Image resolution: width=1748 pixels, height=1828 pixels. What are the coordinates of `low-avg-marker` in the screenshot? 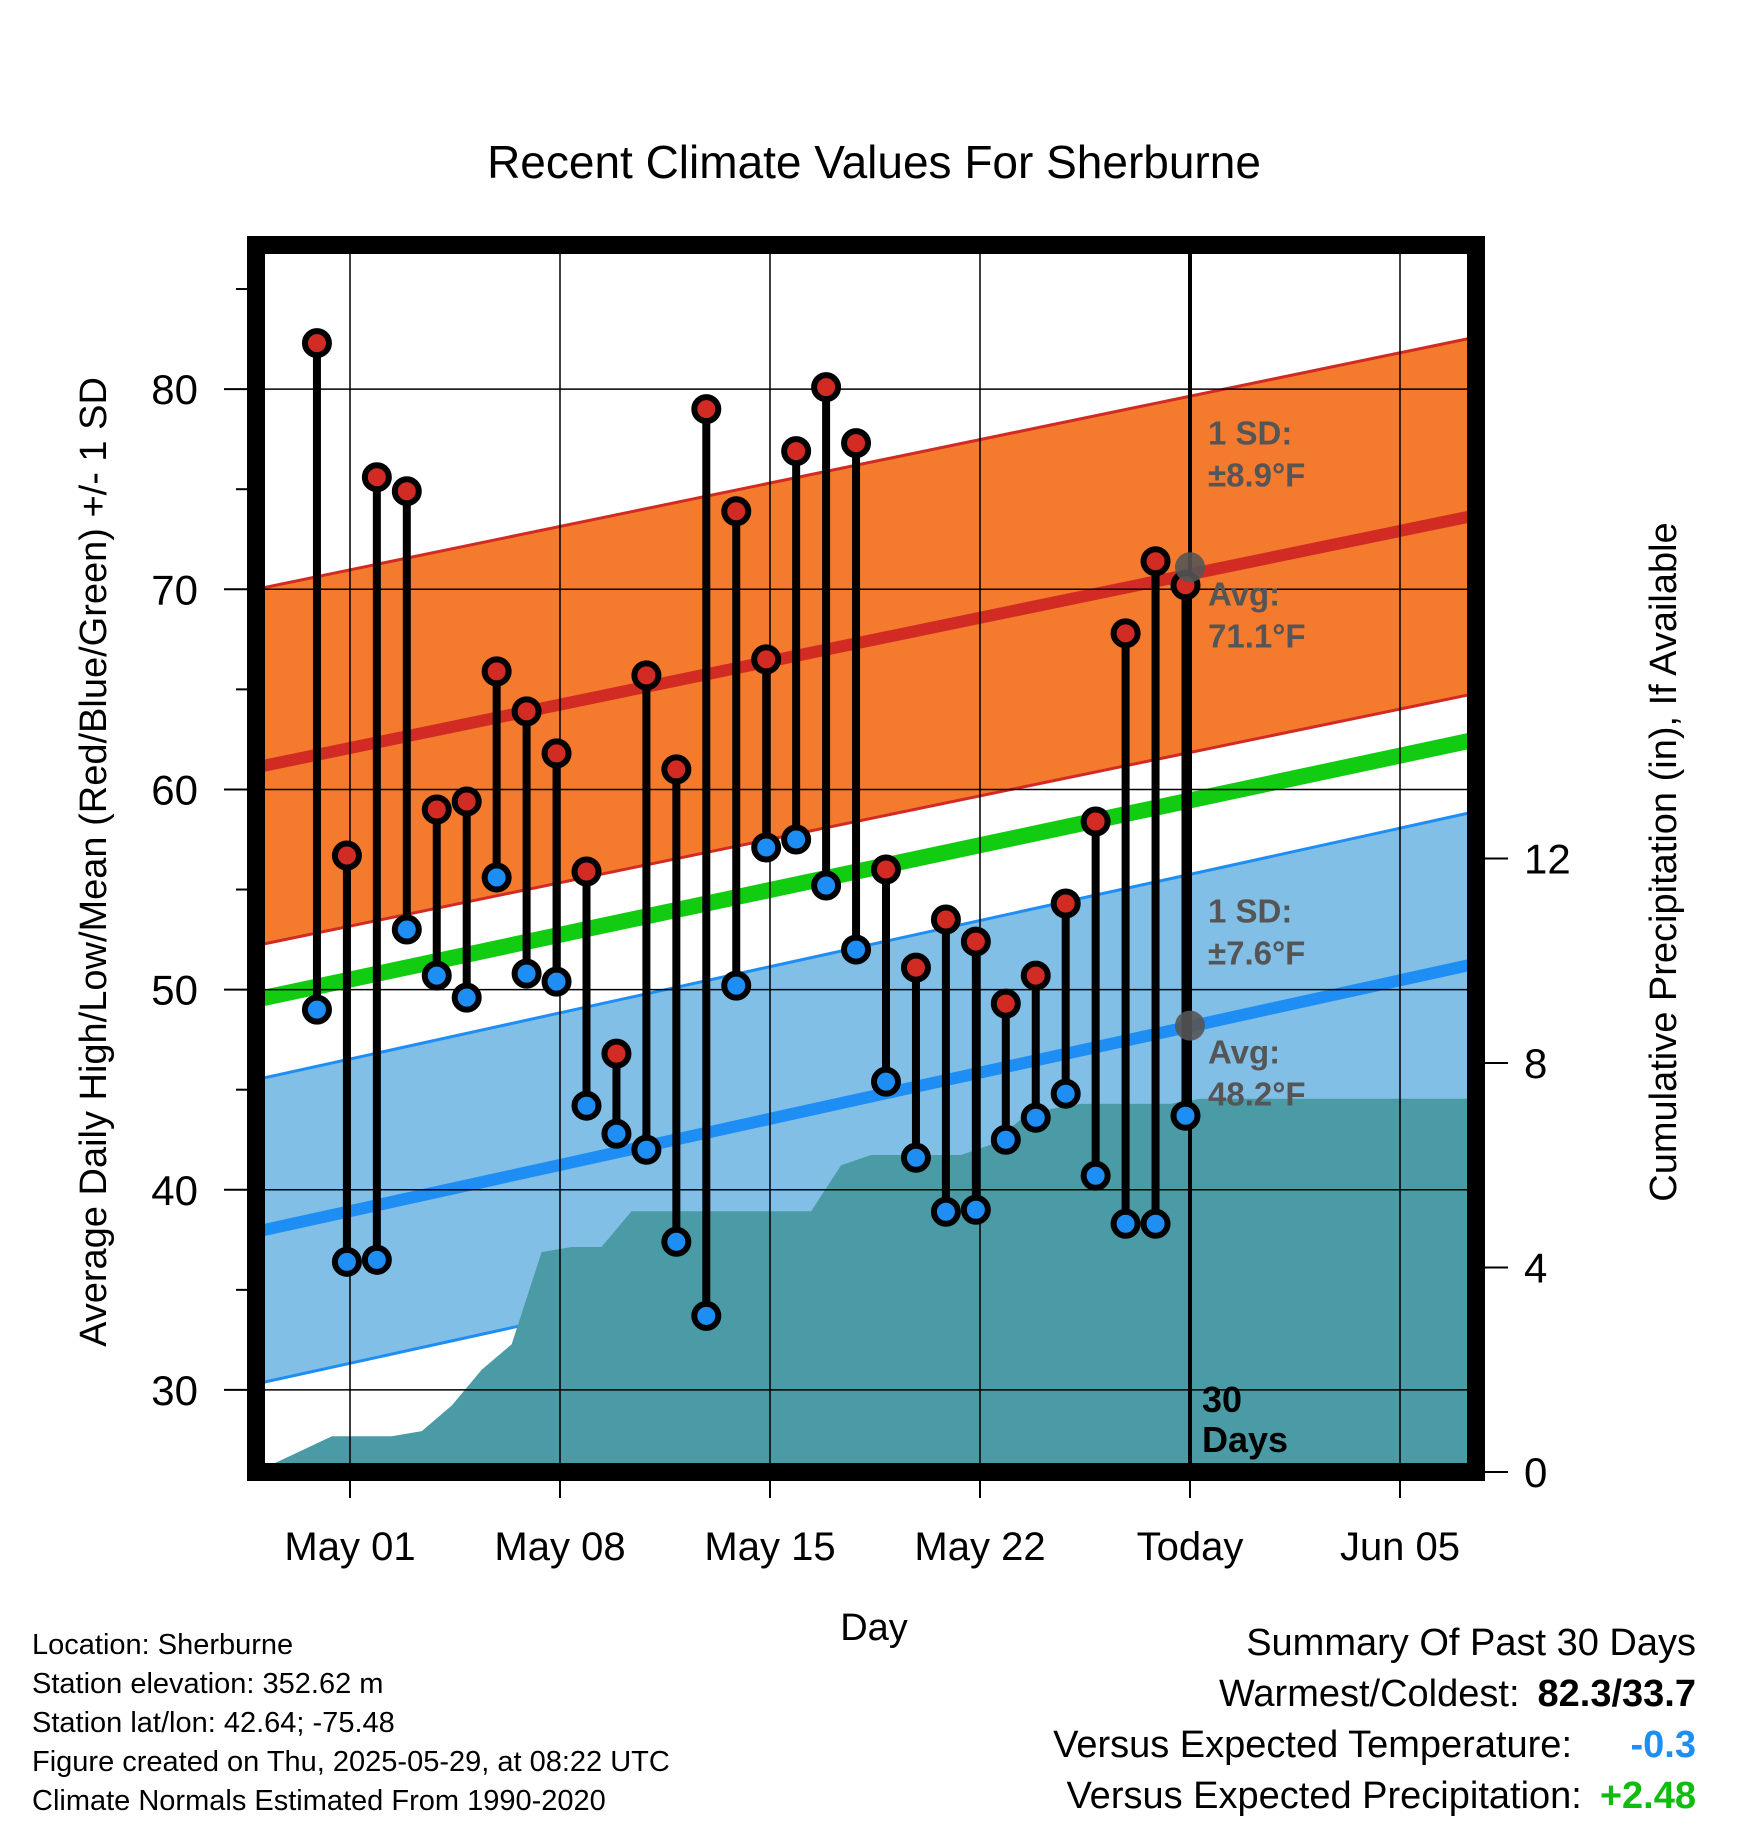 It's located at (1190, 1025).